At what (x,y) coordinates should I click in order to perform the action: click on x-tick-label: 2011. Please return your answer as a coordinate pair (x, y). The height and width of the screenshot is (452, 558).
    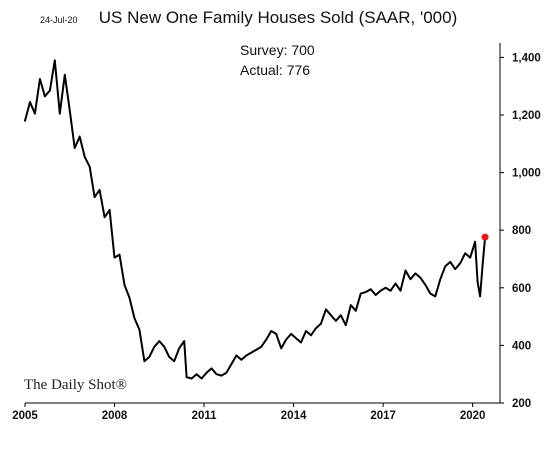
    Looking at the image, I should click on (205, 416).